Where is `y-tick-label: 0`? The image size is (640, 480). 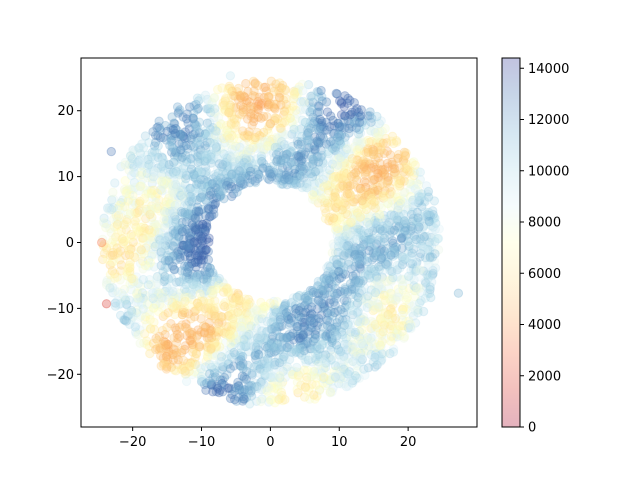
y-tick-label: 0 is located at coordinates (70, 243).